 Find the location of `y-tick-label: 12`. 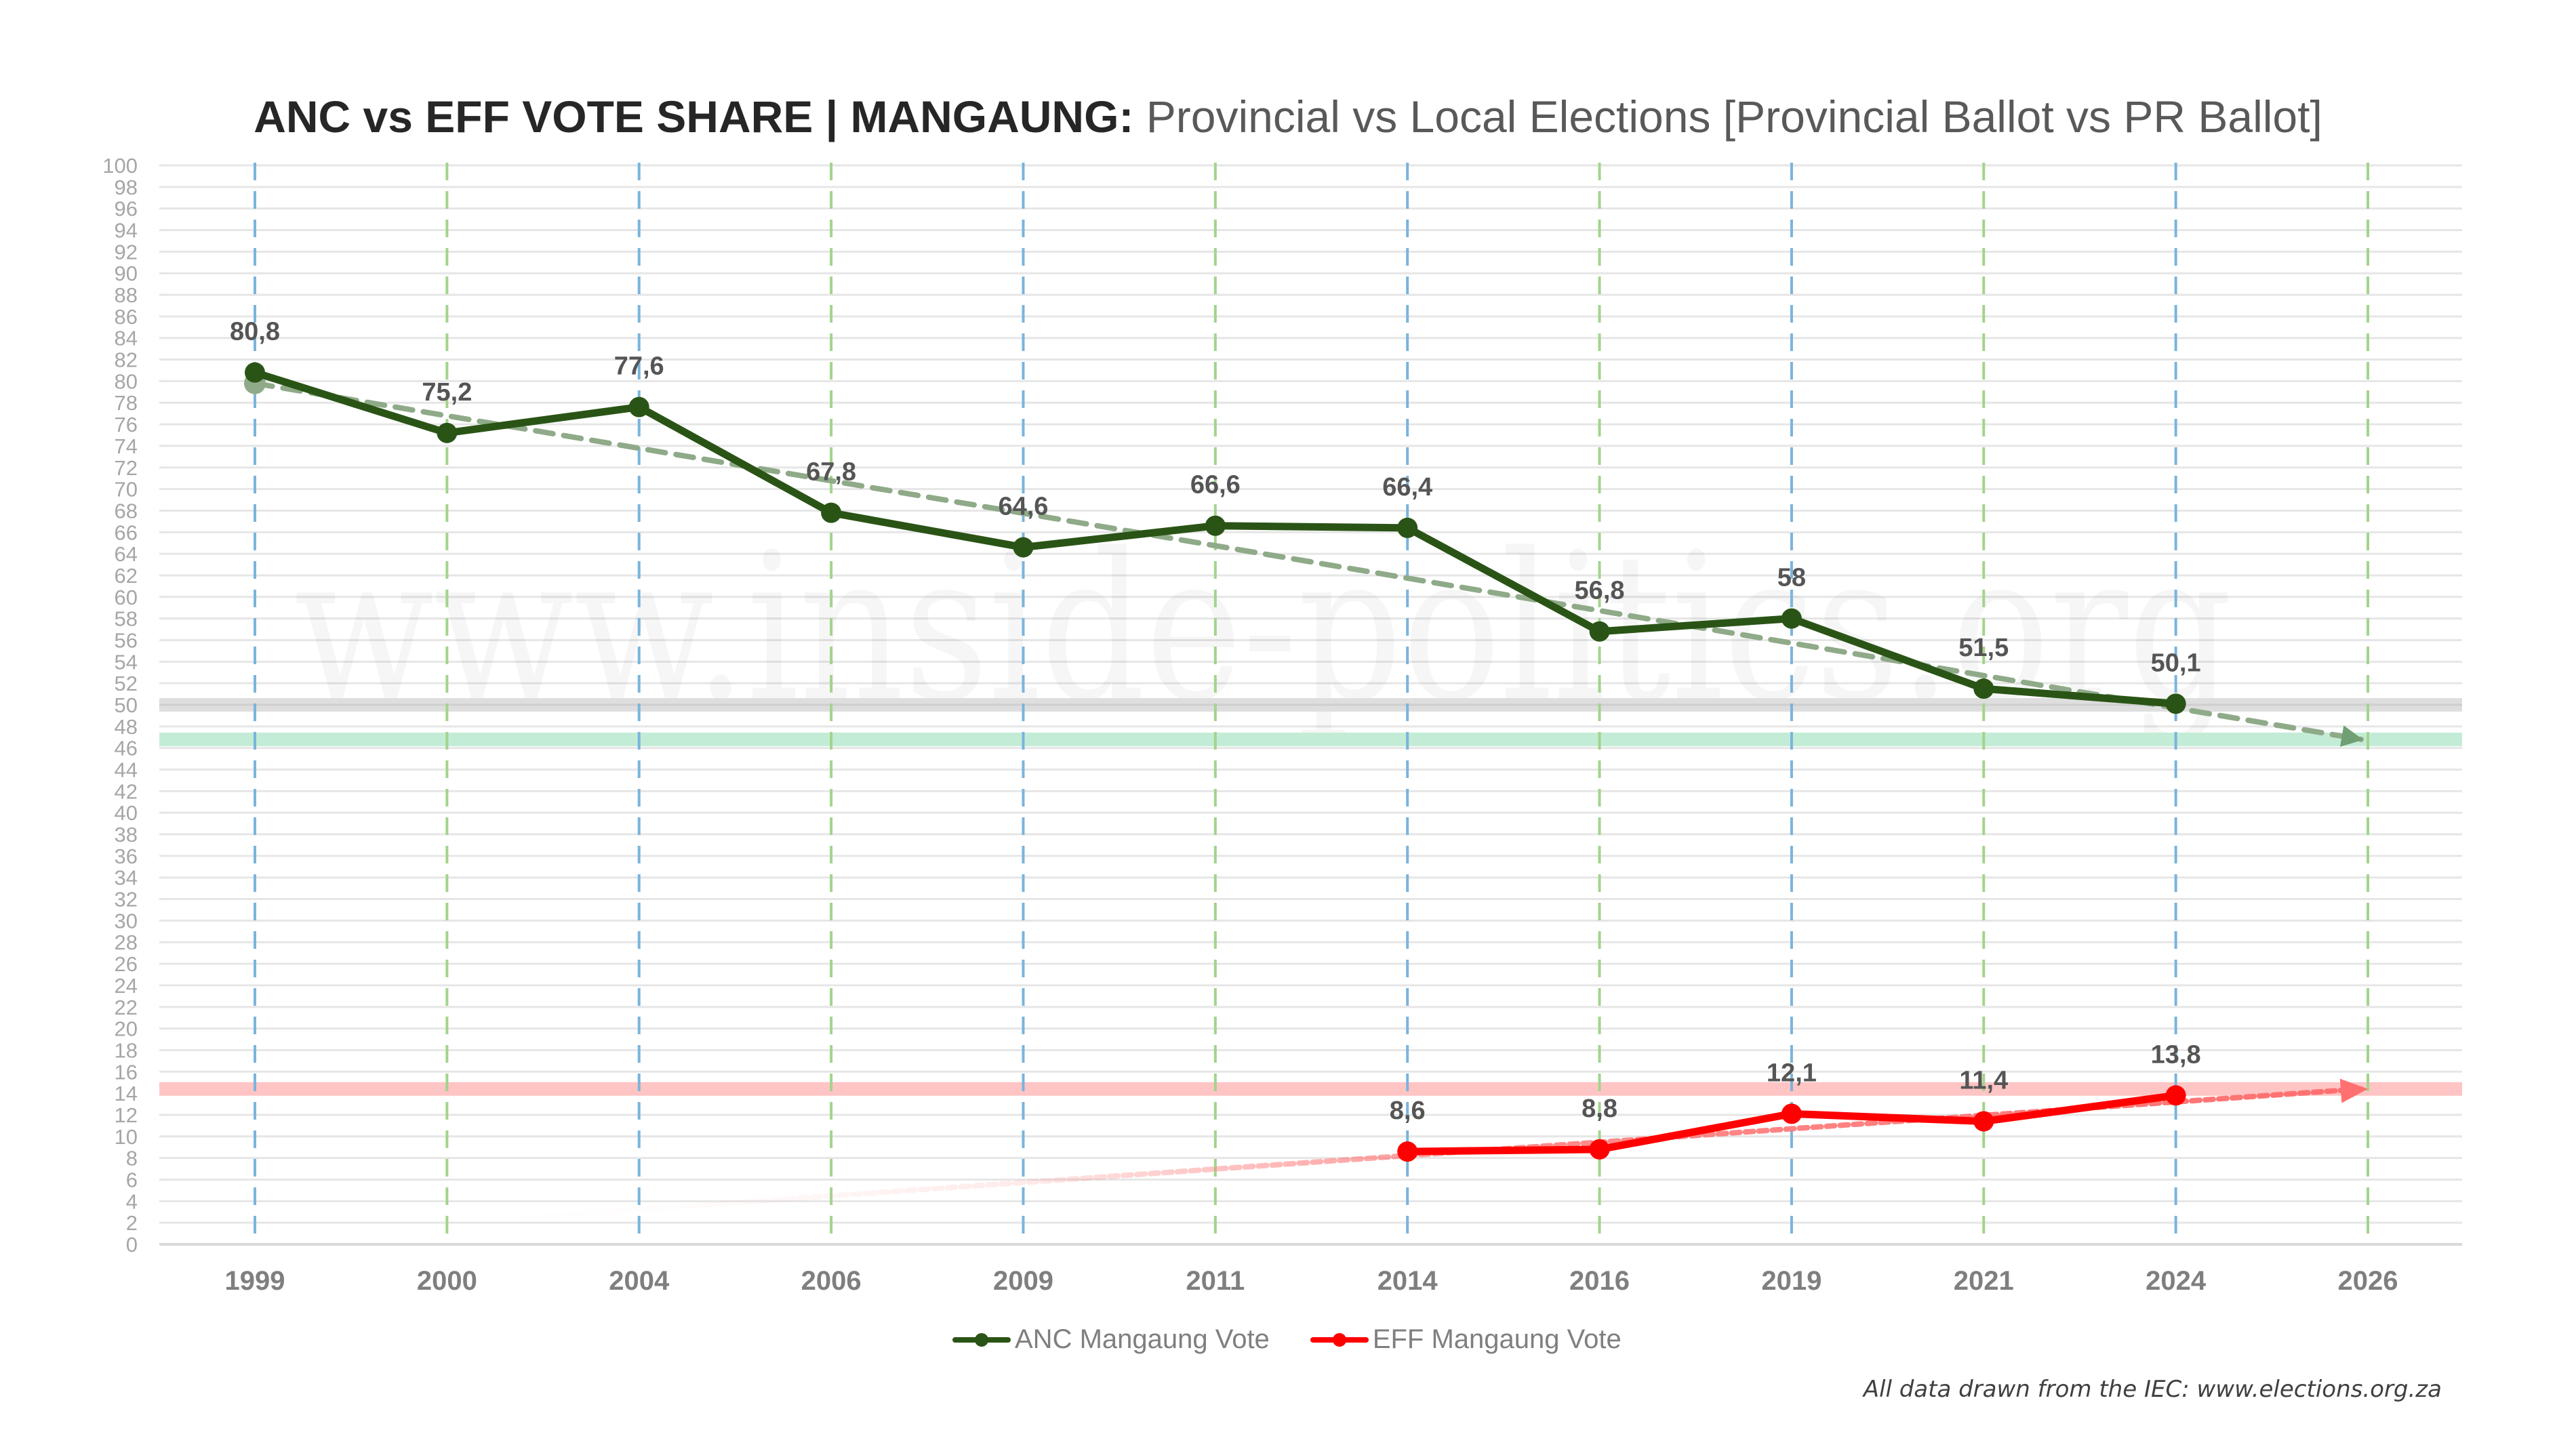

y-tick-label: 12 is located at coordinates (126, 1115).